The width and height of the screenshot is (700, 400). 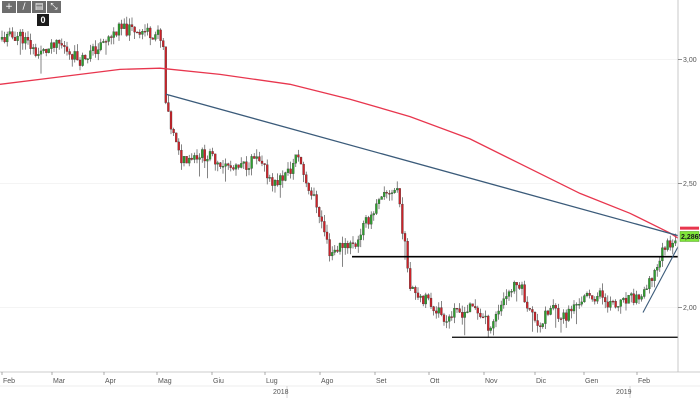 What do you see at coordinates (39, 7) in the screenshot?
I see `chart-type-icon: ▤` at bounding box center [39, 7].